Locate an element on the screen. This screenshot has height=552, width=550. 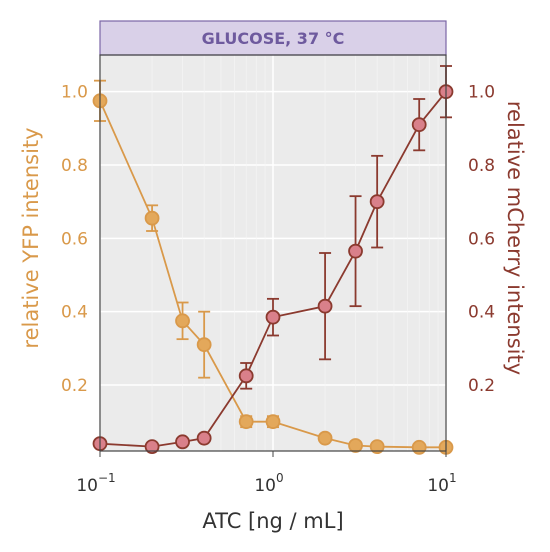
x-tick-exponent: 0 is located at coordinates (280, 478).